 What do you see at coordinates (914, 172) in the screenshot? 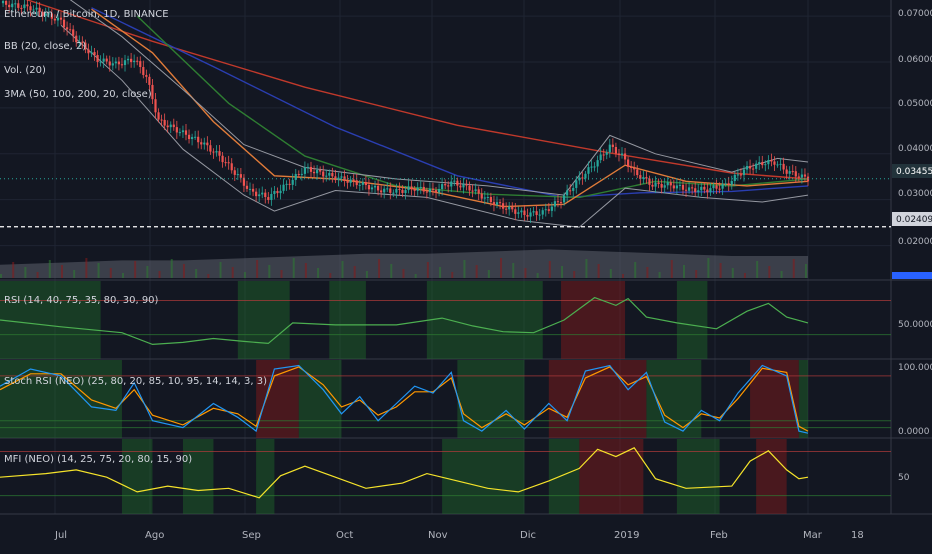
I see `current-price-label: 0.034555` at bounding box center [914, 172].